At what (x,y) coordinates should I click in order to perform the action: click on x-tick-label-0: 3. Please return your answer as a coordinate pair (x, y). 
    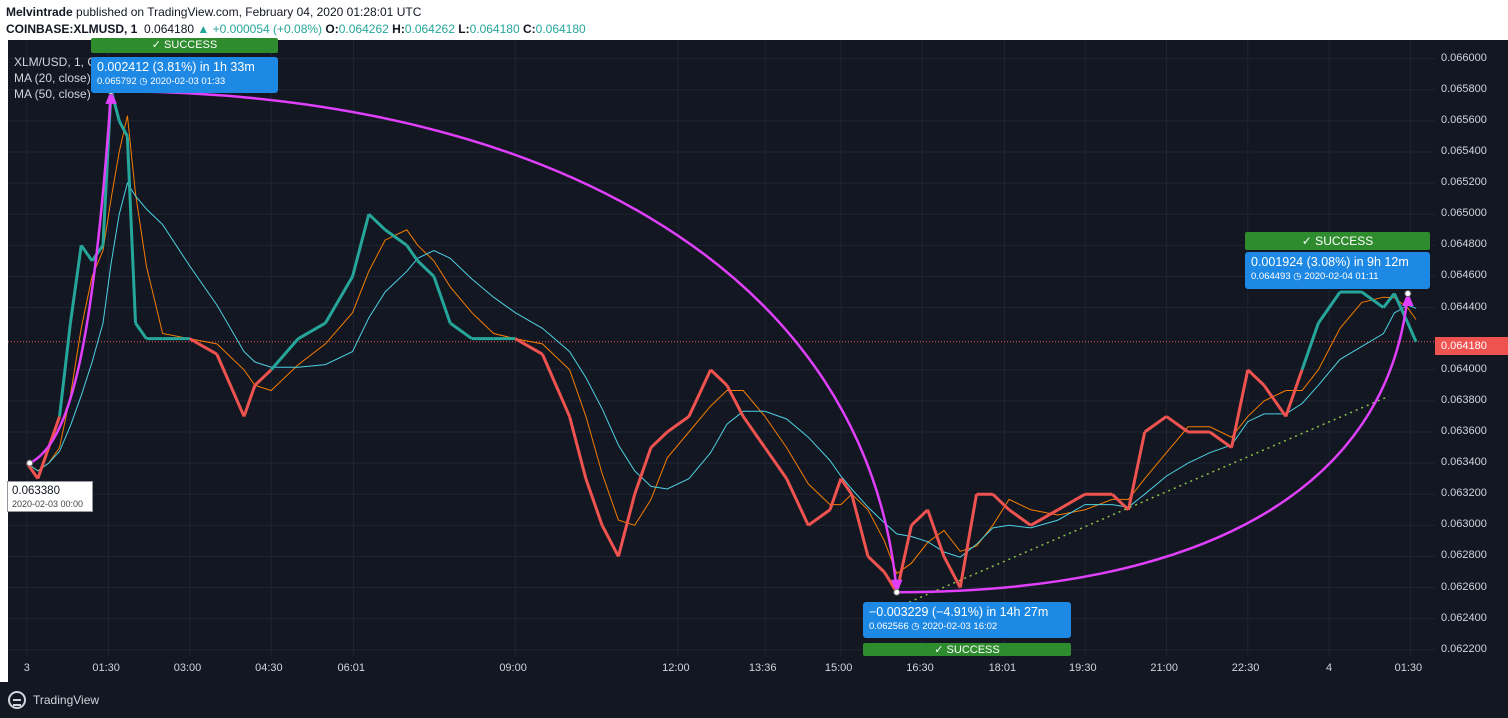
    Looking at the image, I should click on (26, 668).